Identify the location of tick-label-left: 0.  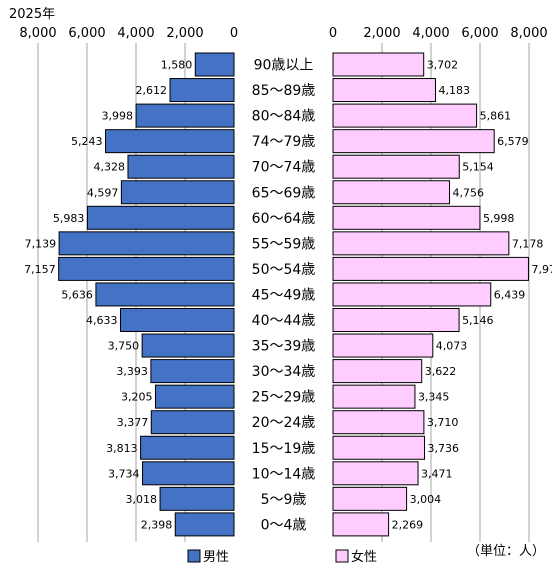
(234, 33).